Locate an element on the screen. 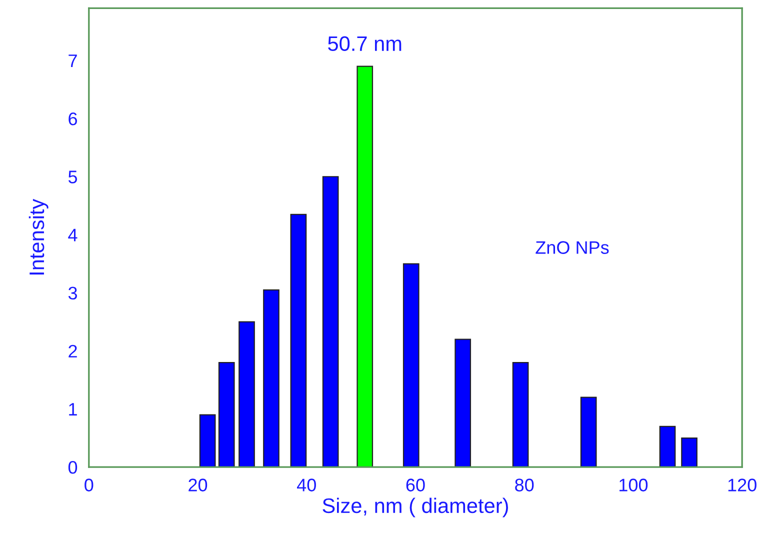 The width and height of the screenshot is (773, 545). y-tick-label: 4 is located at coordinates (73, 235).